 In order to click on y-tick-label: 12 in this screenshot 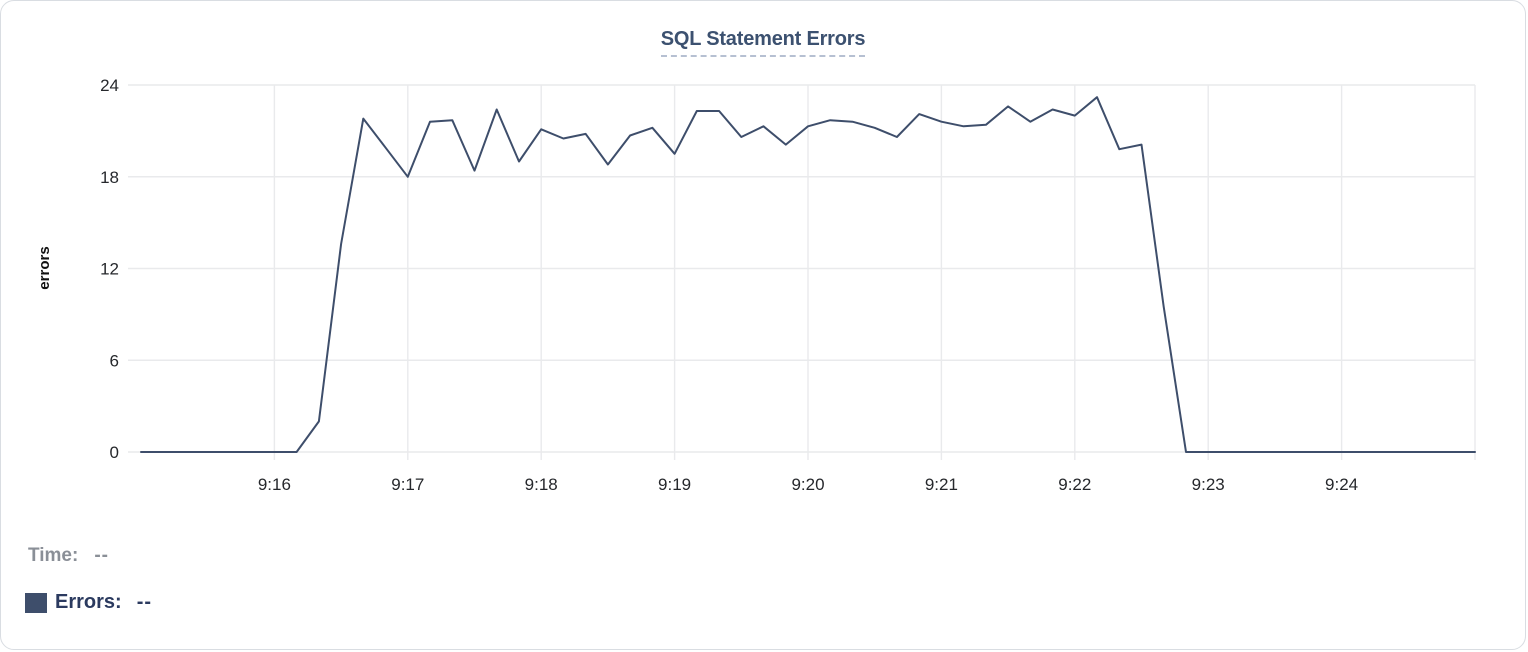, I will do `click(109, 269)`.